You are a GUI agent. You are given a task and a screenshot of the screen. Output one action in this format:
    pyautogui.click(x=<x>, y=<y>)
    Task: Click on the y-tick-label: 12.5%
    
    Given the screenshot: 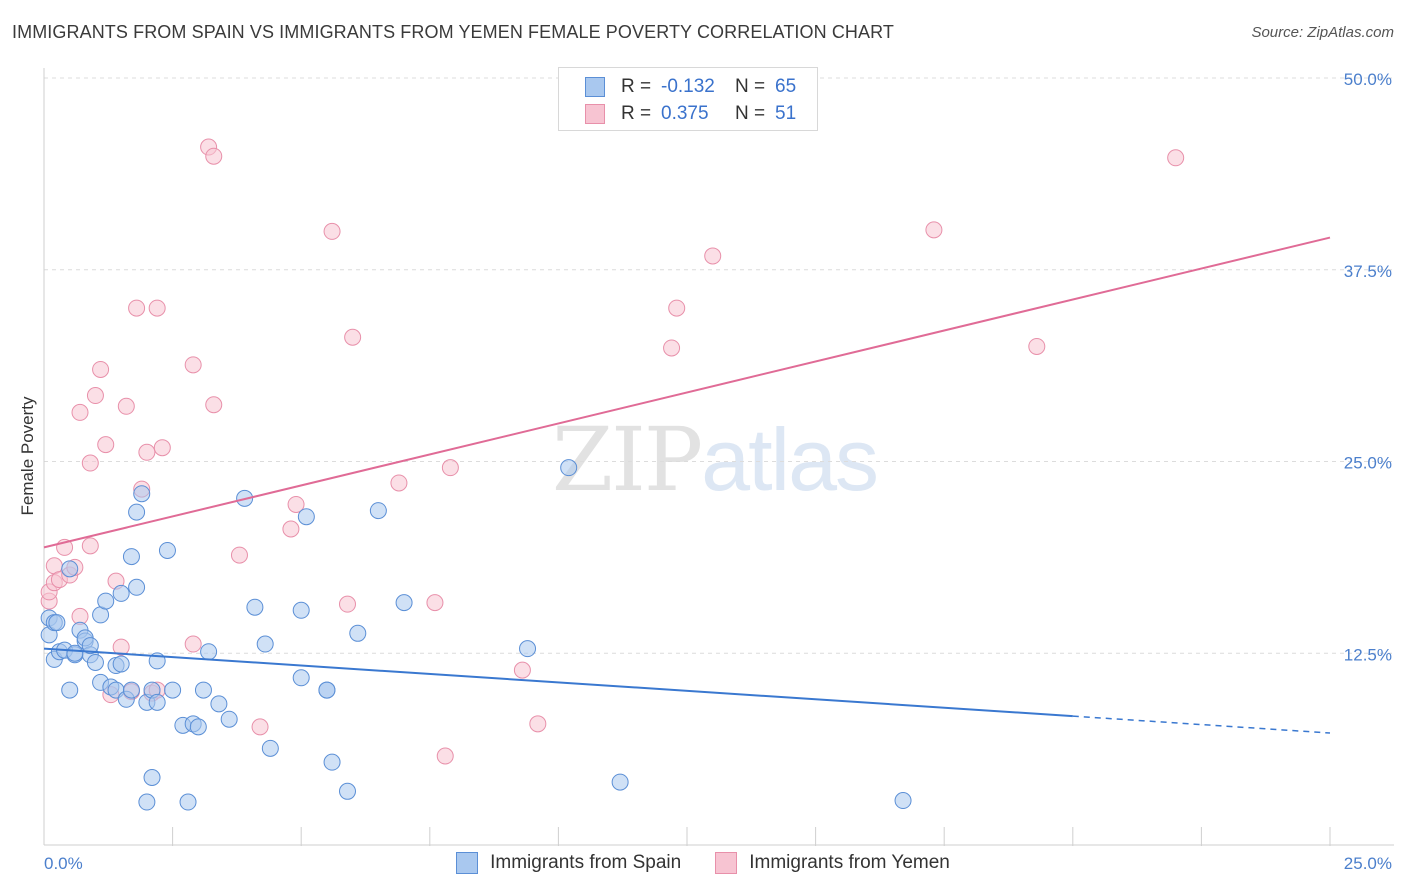 What is the action you would take?
    pyautogui.click(x=1368, y=654)
    